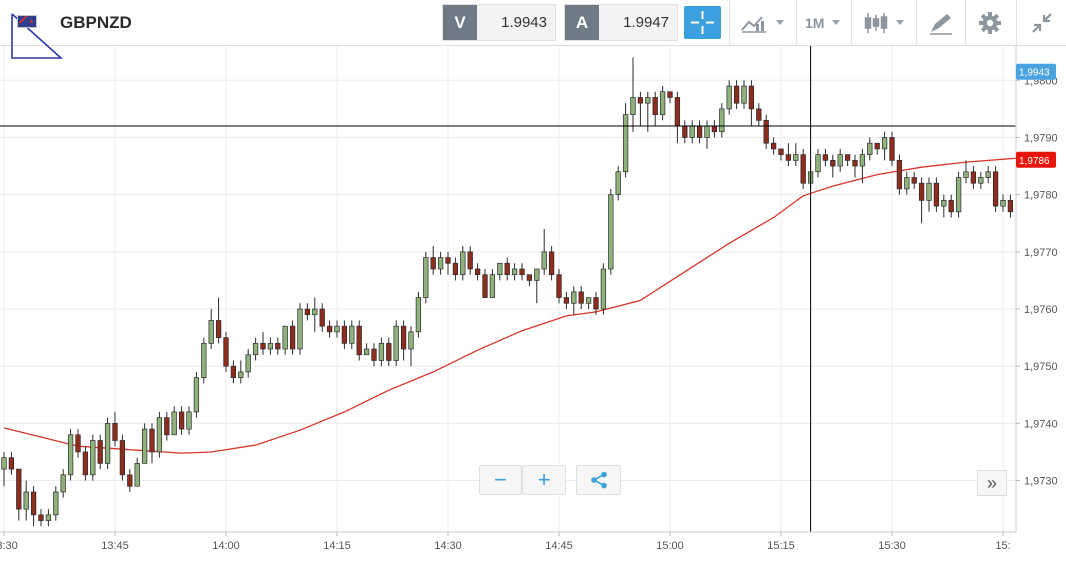 The image size is (1066, 562). What do you see at coordinates (500, 480) in the screenshot?
I see `zoom-out-button: −` at bounding box center [500, 480].